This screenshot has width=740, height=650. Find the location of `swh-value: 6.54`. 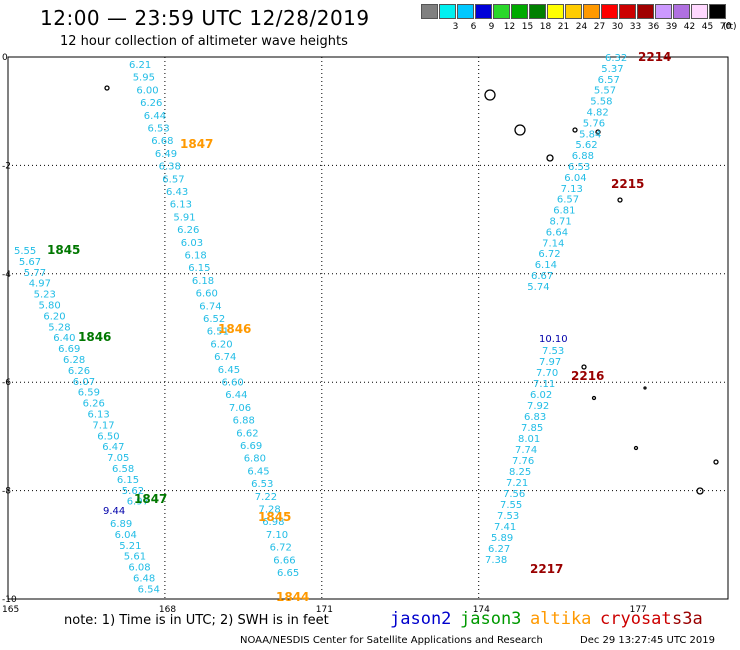

swh-value: 6.54 is located at coordinates (149, 589).